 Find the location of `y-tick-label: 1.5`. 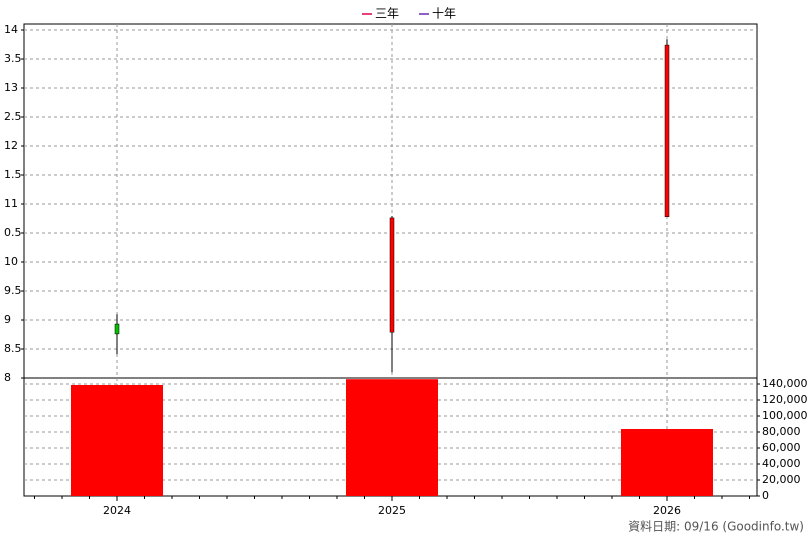

y-tick-label: 1.5 is located at coordinates (13, 174).